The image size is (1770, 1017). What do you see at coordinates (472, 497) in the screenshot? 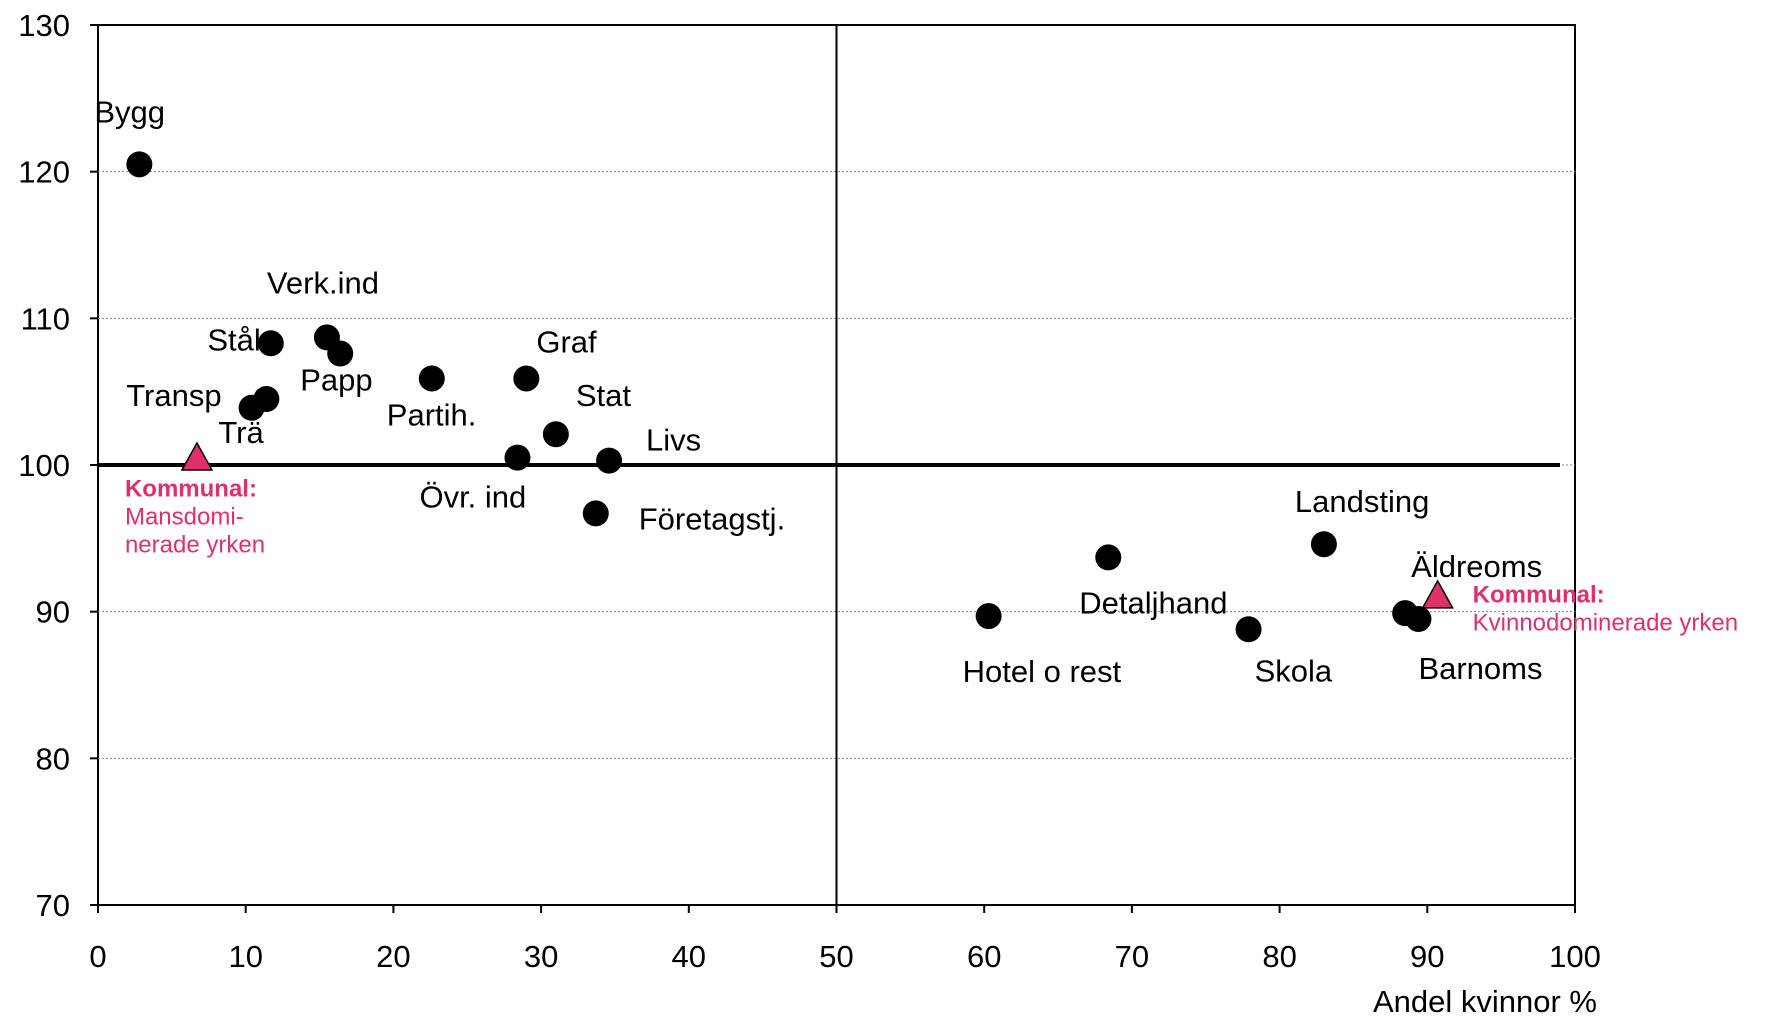
I see `point-label: Övr. ind` at bounding box center [472, 497].